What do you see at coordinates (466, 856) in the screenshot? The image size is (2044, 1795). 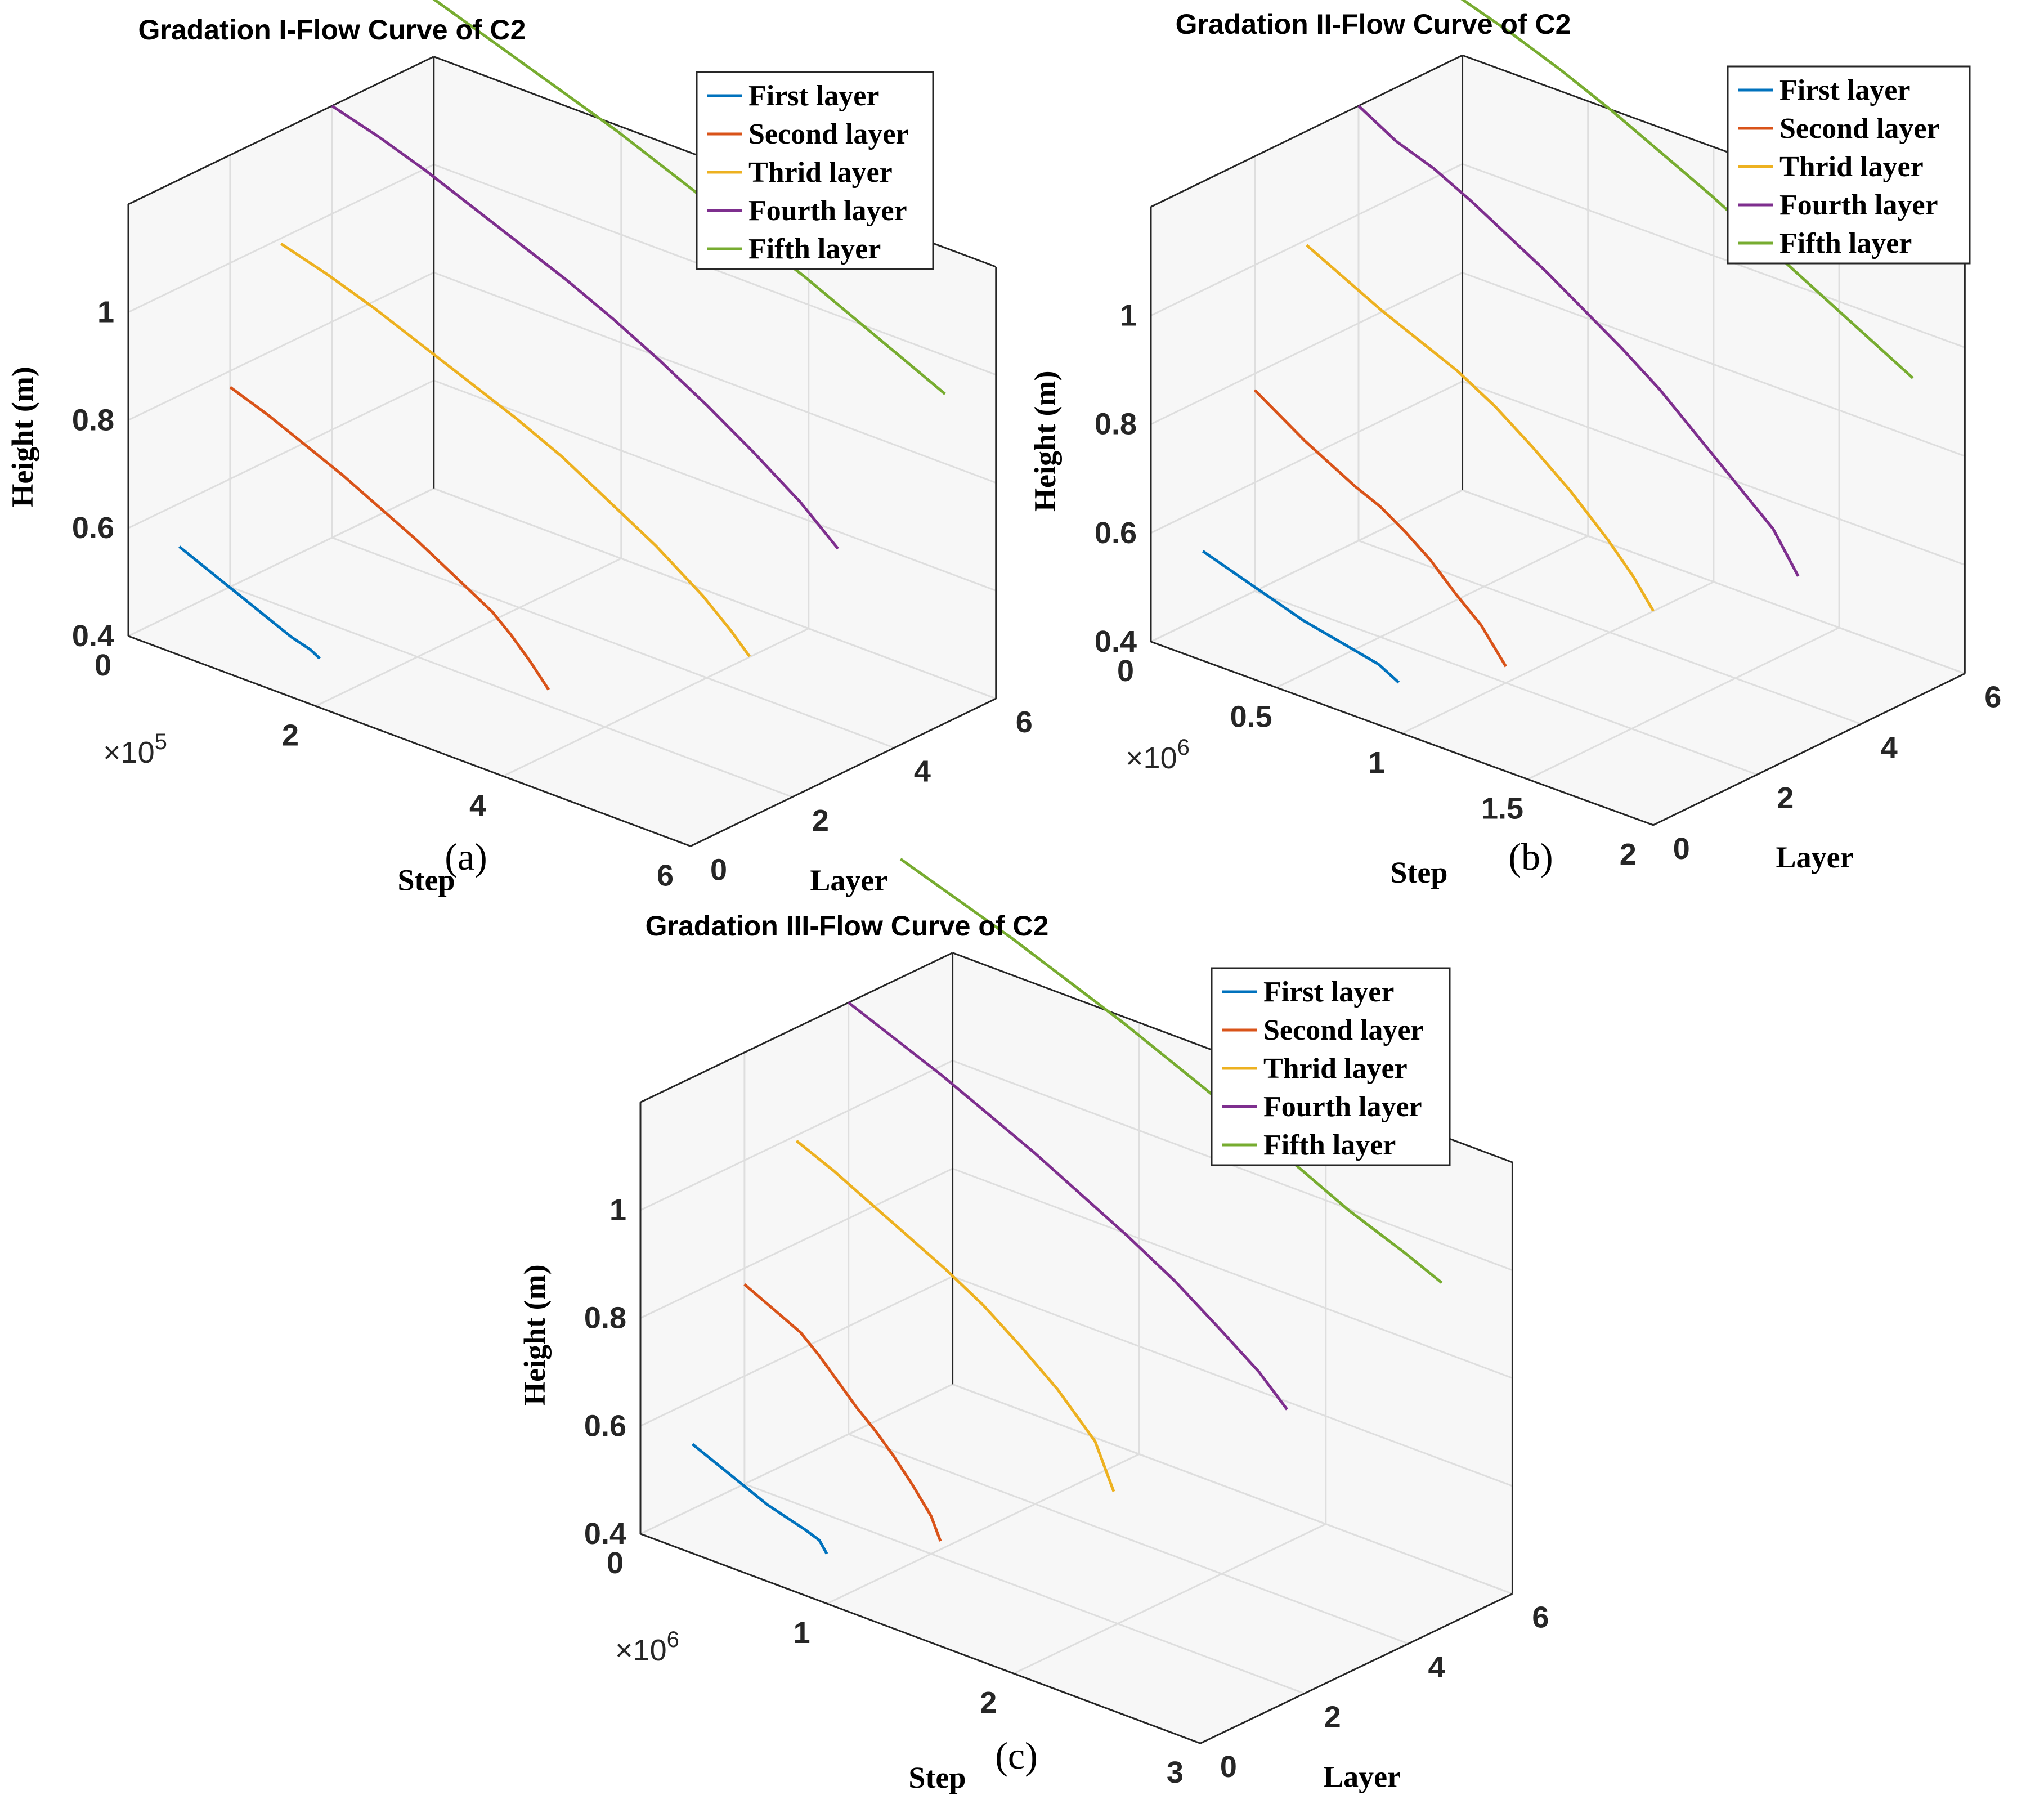 I see `panel-caption: (a)` at bounding box center [466, 856].